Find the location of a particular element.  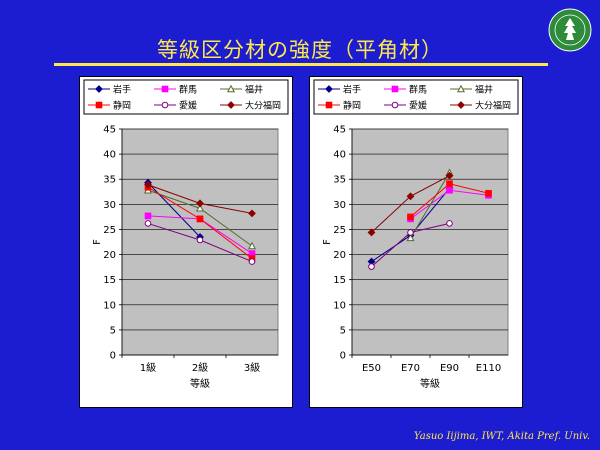

plot-area is located at coordinates (430, 242).